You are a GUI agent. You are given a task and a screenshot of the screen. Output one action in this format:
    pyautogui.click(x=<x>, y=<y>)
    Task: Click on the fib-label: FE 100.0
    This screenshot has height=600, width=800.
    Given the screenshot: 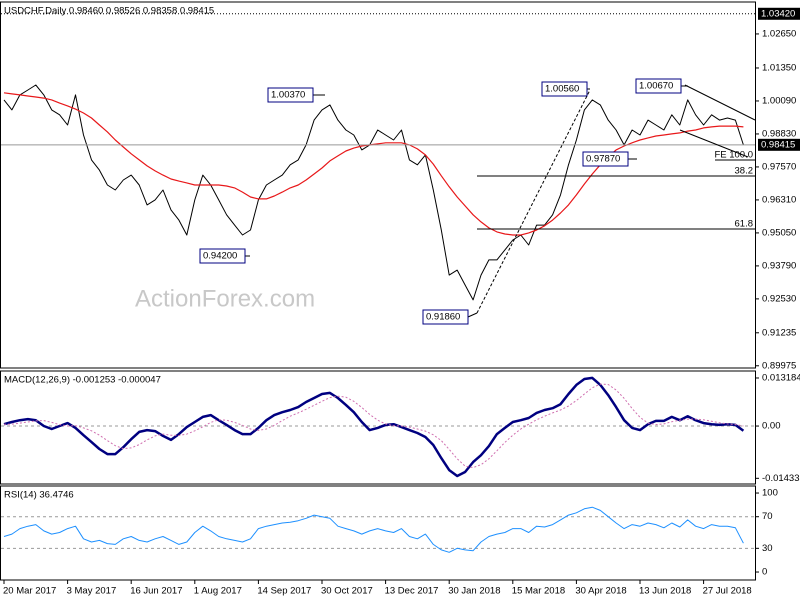 What is the action you would take?
    pyautogui.click(x=733, y=155)
    